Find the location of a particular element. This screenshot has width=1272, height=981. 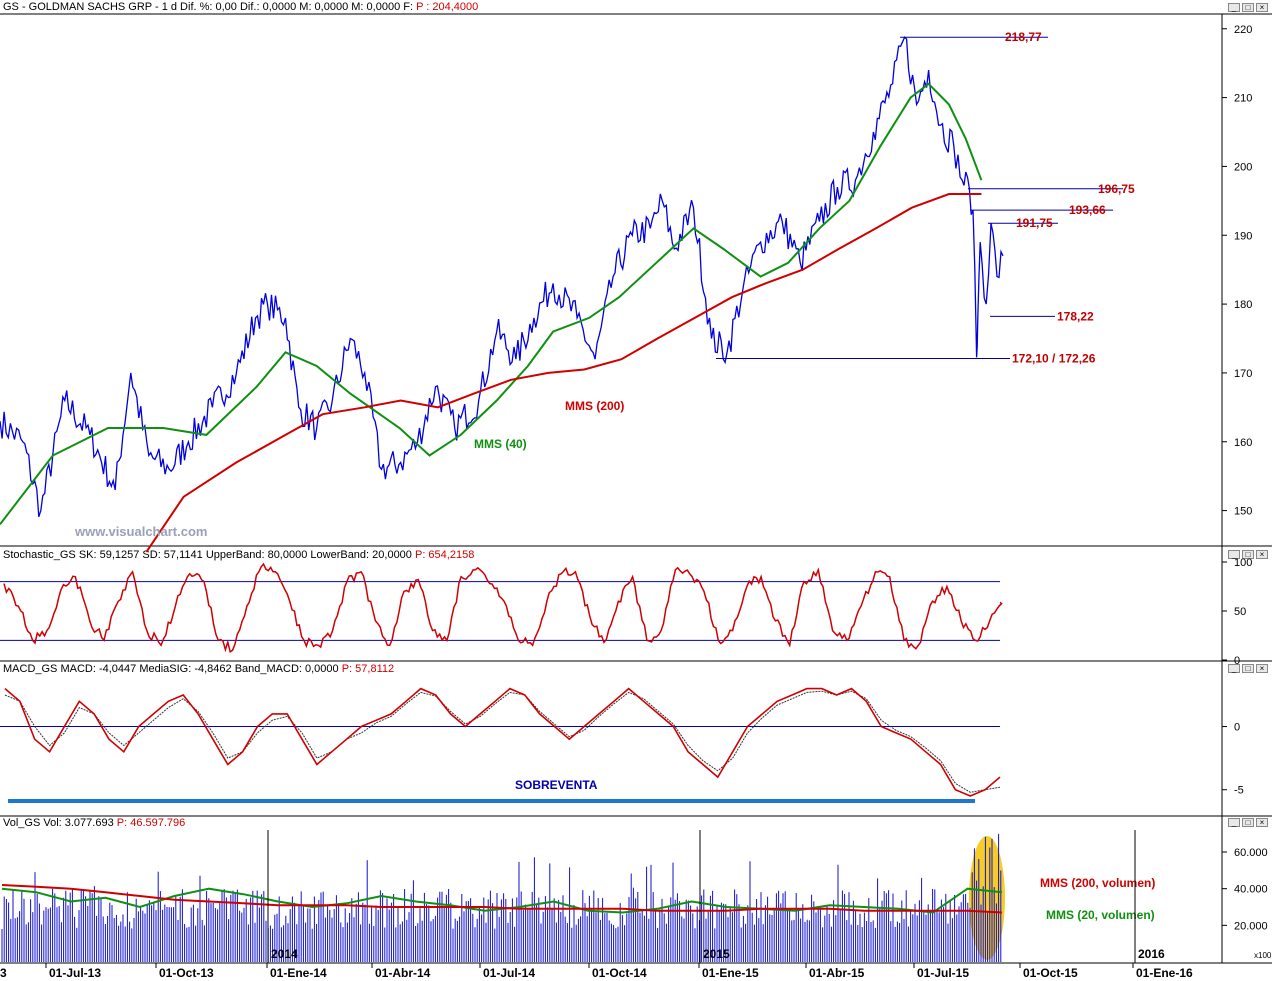

vol-y-tick-label: 60.000 is located at coordinates (1251, 853).